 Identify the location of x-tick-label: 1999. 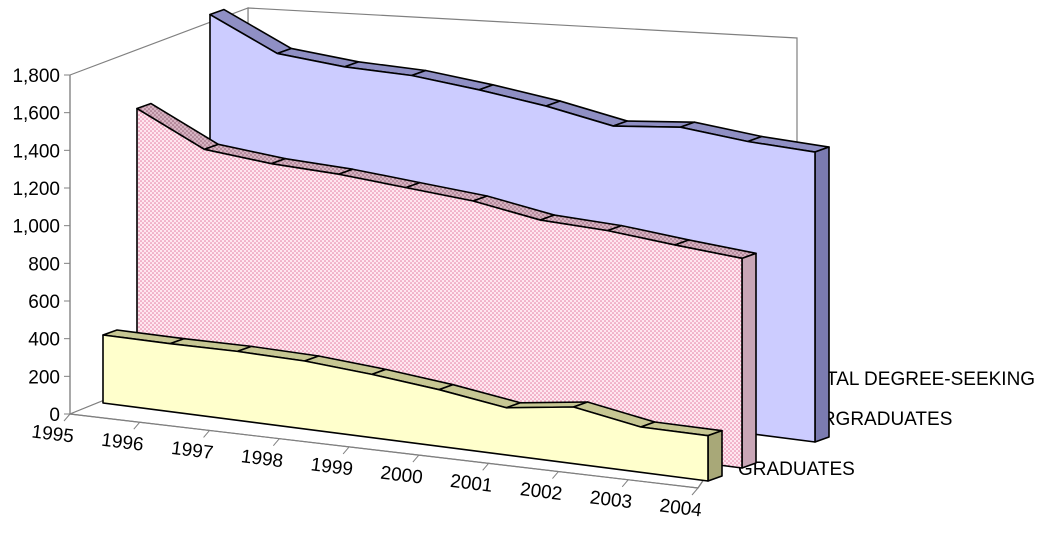
(332, 467).